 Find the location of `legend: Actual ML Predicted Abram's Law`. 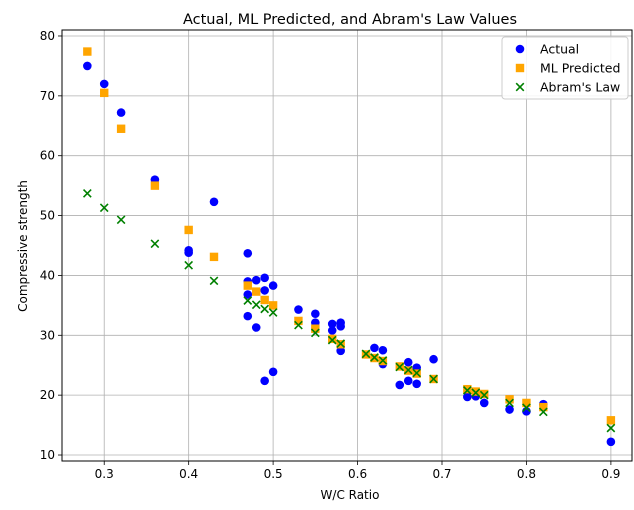

legend: Actual ML Predicted Abram's Law is located at coordinates (565, 68).